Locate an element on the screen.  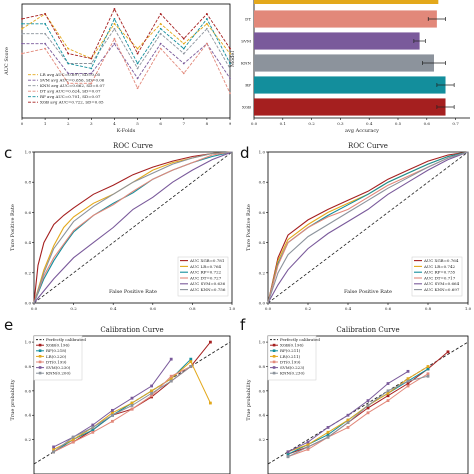
x-tick-label-d: 0.8 is located at coordinates (428, 308).